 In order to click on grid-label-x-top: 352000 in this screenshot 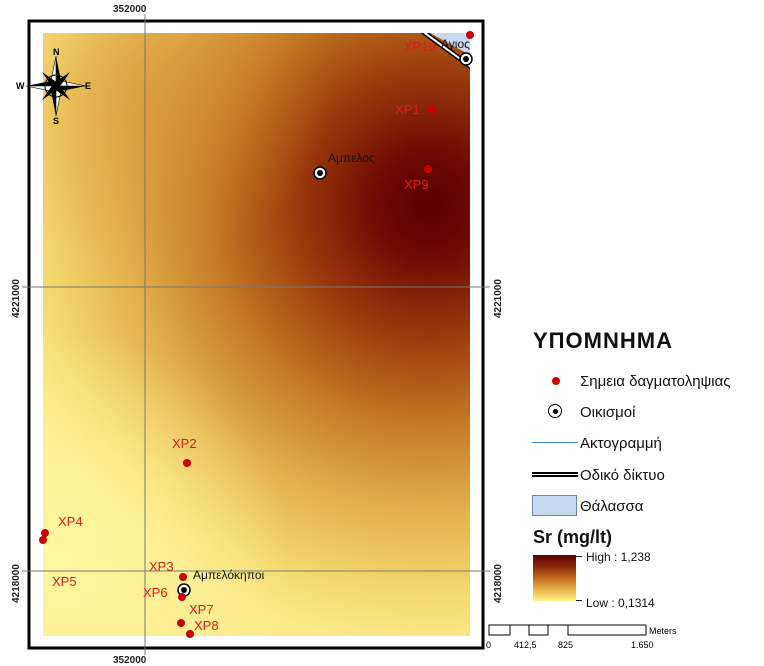, I will do `click(130, 9)`.